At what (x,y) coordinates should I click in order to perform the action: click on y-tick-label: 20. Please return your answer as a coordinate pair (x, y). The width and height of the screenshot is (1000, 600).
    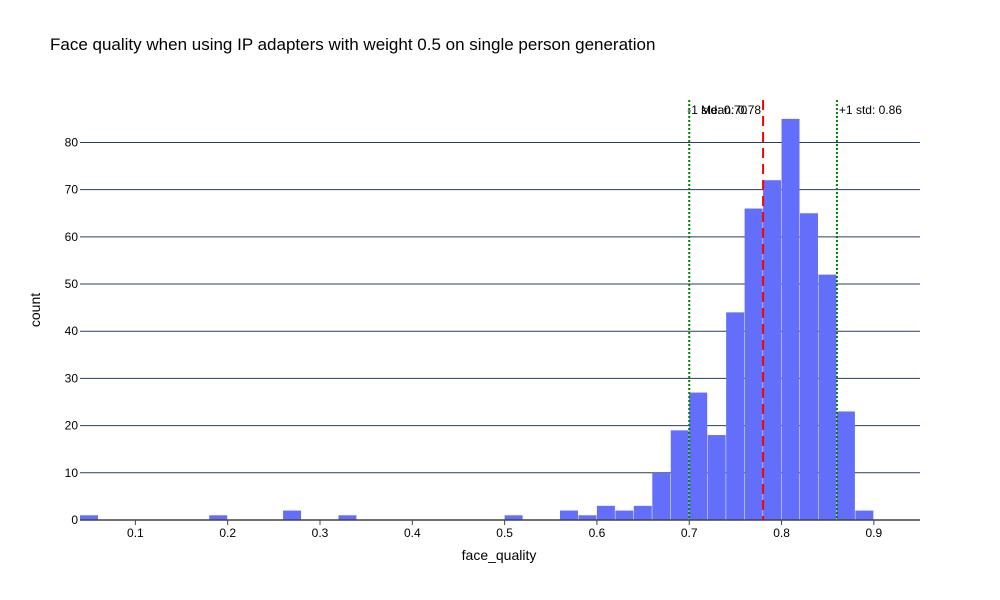
    Looking at the image, I should click on (72, 426).